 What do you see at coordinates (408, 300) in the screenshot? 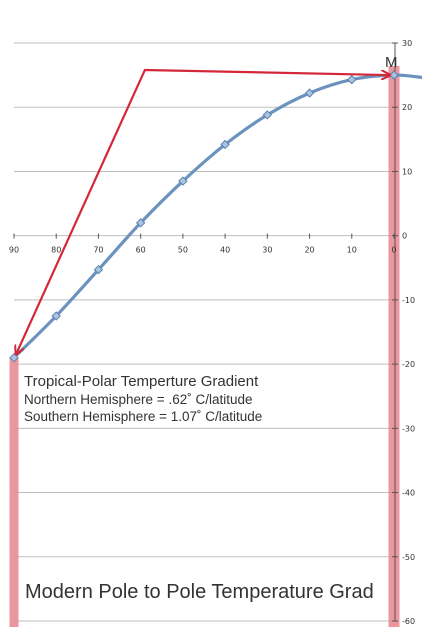
I see `y-tick-label--10: -10` at bounding box center [408, 300].